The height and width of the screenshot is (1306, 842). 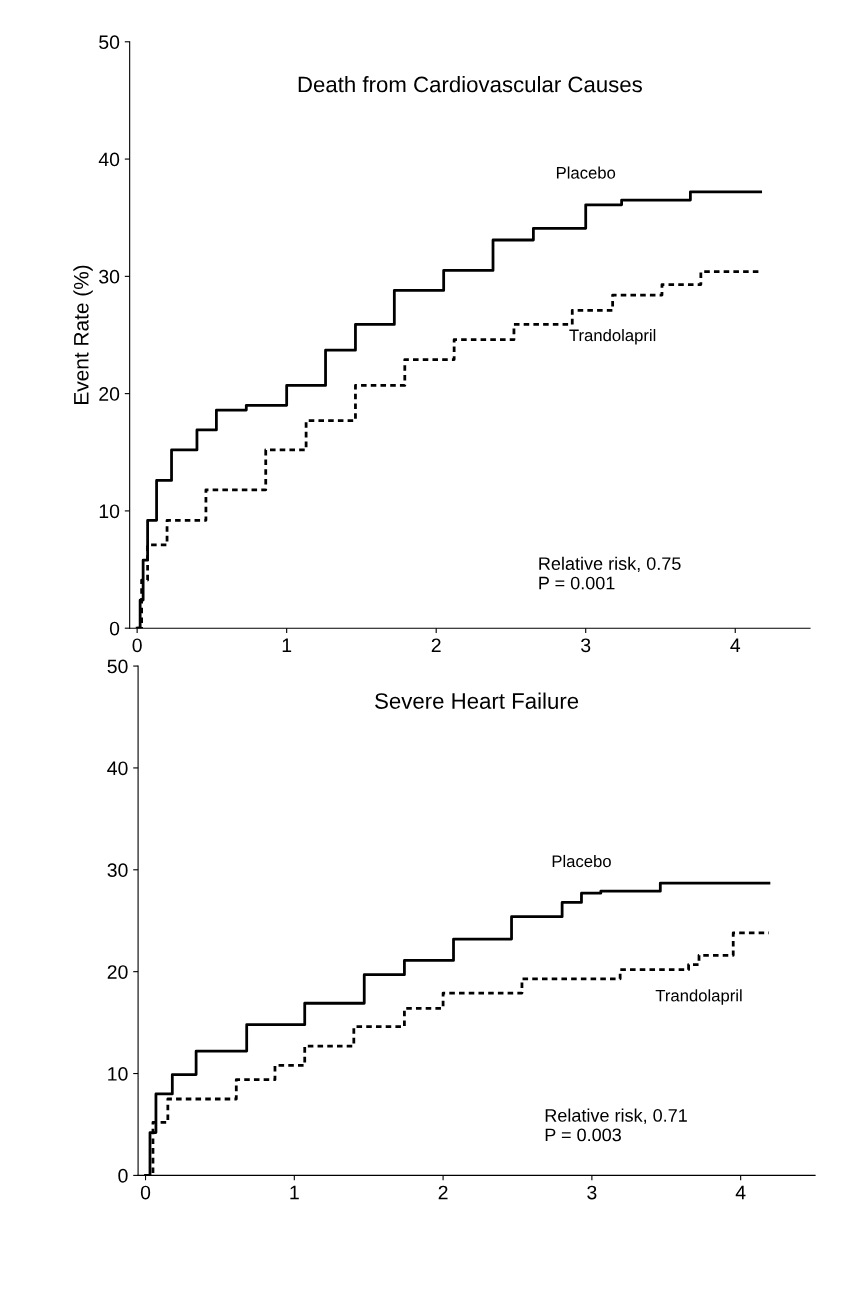 What do you see at coordinates (616, 1125) in the screenshot?
I see `annotation: Relative risk, 0.71 P = 0.003` at bounding box center [616, 1125].